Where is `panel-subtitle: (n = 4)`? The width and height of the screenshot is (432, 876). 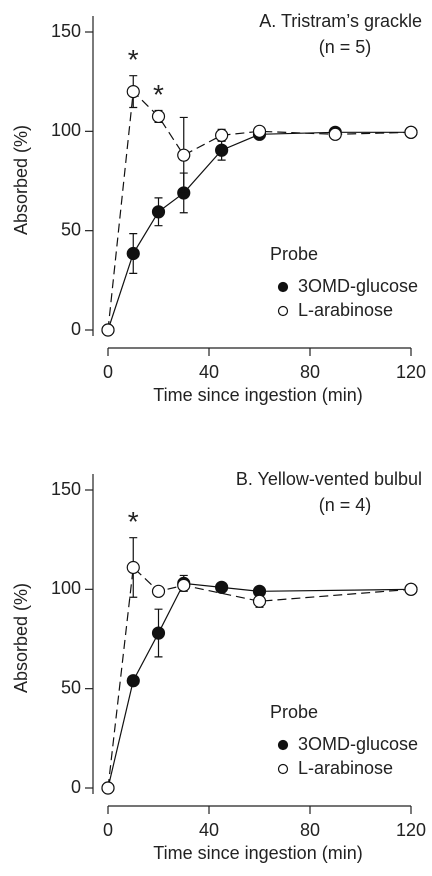 panel-subtitle: (n = 4) is located at coordinates (345, 505).